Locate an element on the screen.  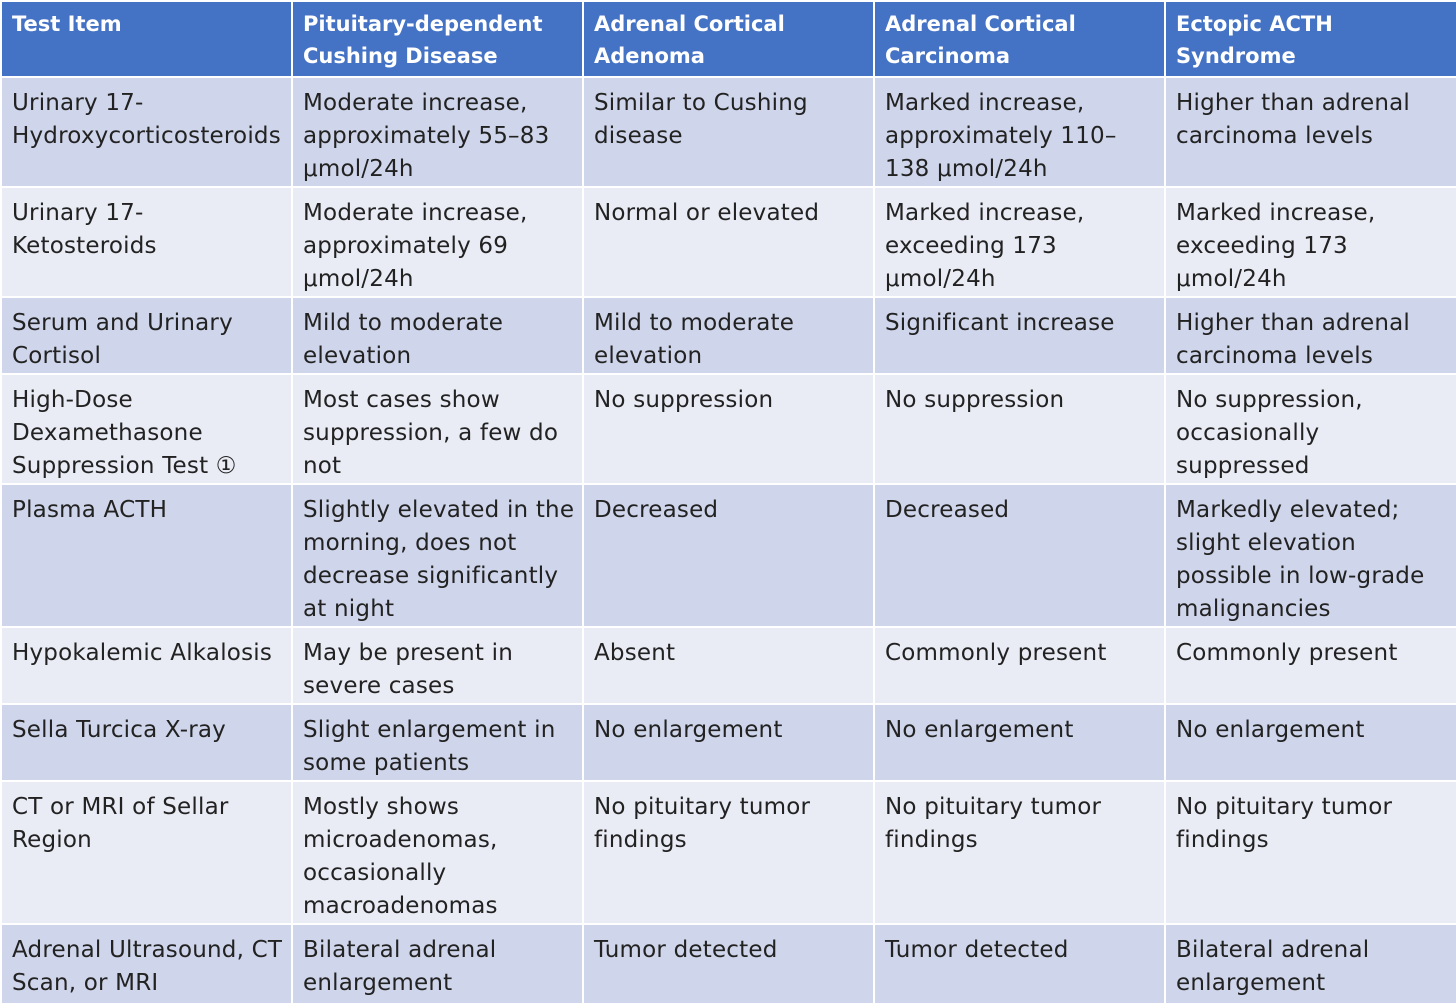
table-cell: Slight enlargement in some patients is located at coordinates (437, 742).